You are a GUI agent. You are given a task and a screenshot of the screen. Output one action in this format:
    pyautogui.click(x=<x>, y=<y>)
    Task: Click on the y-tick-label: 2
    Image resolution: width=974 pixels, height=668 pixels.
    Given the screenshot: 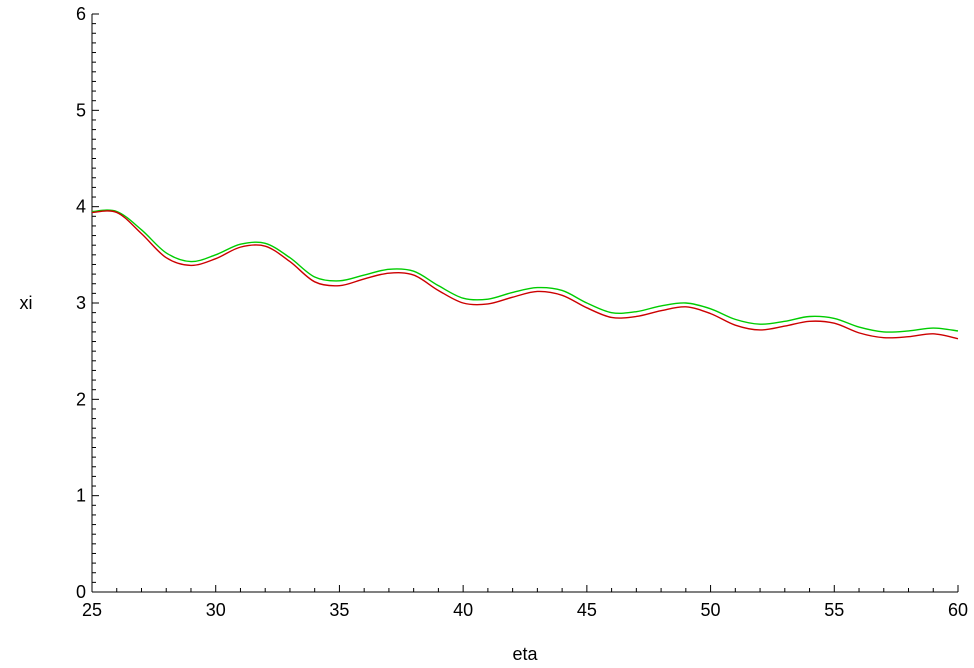 What is the action you would take?
    pyautogui.click(x=81, y=399)
    